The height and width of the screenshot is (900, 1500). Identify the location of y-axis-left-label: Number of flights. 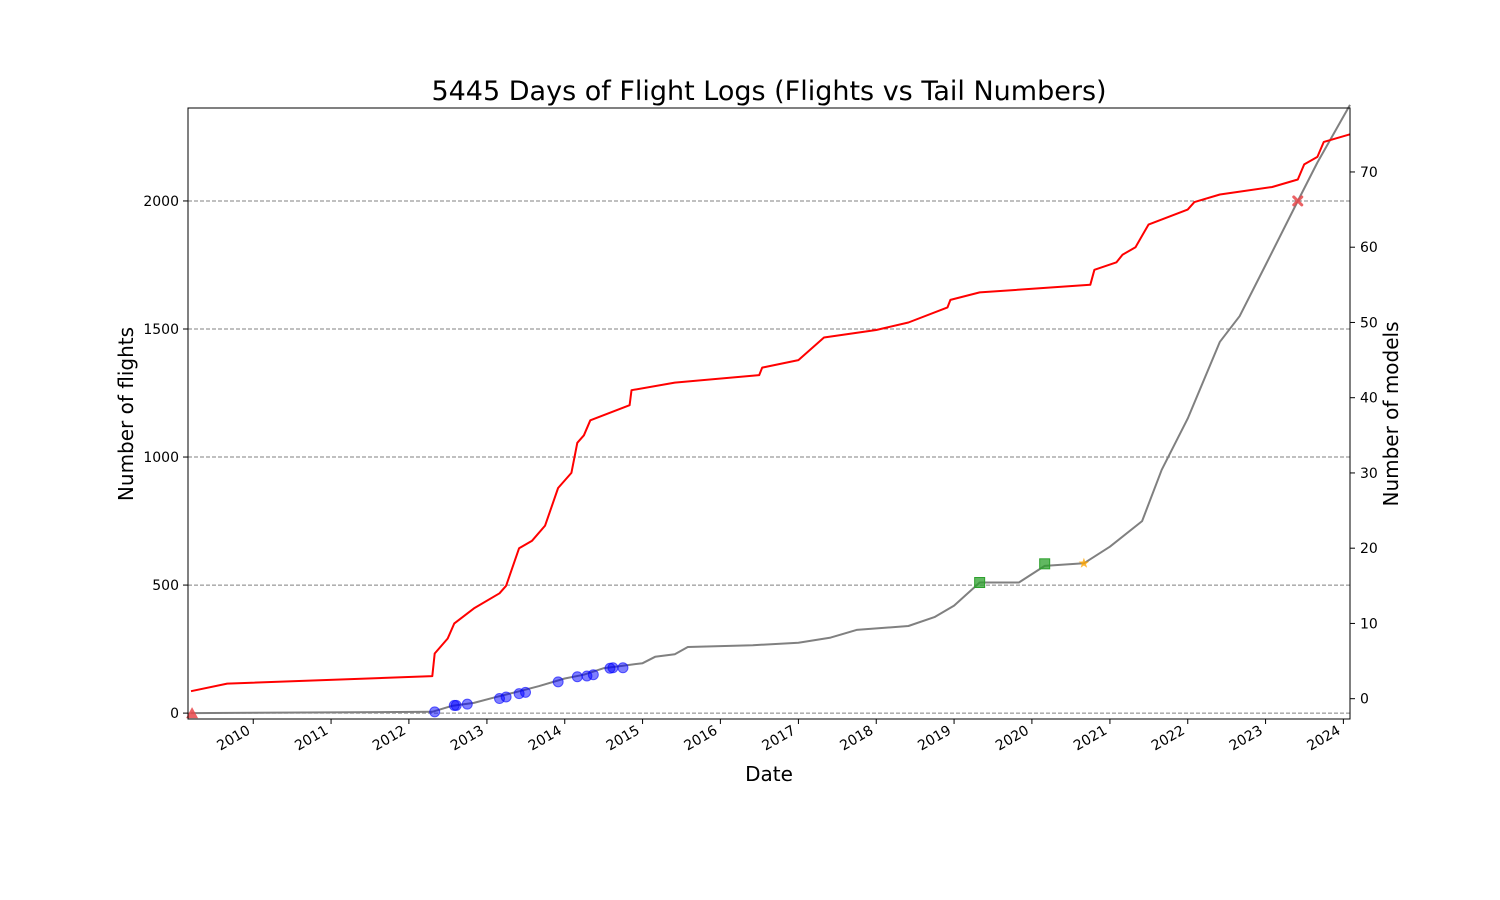
(126, 414).